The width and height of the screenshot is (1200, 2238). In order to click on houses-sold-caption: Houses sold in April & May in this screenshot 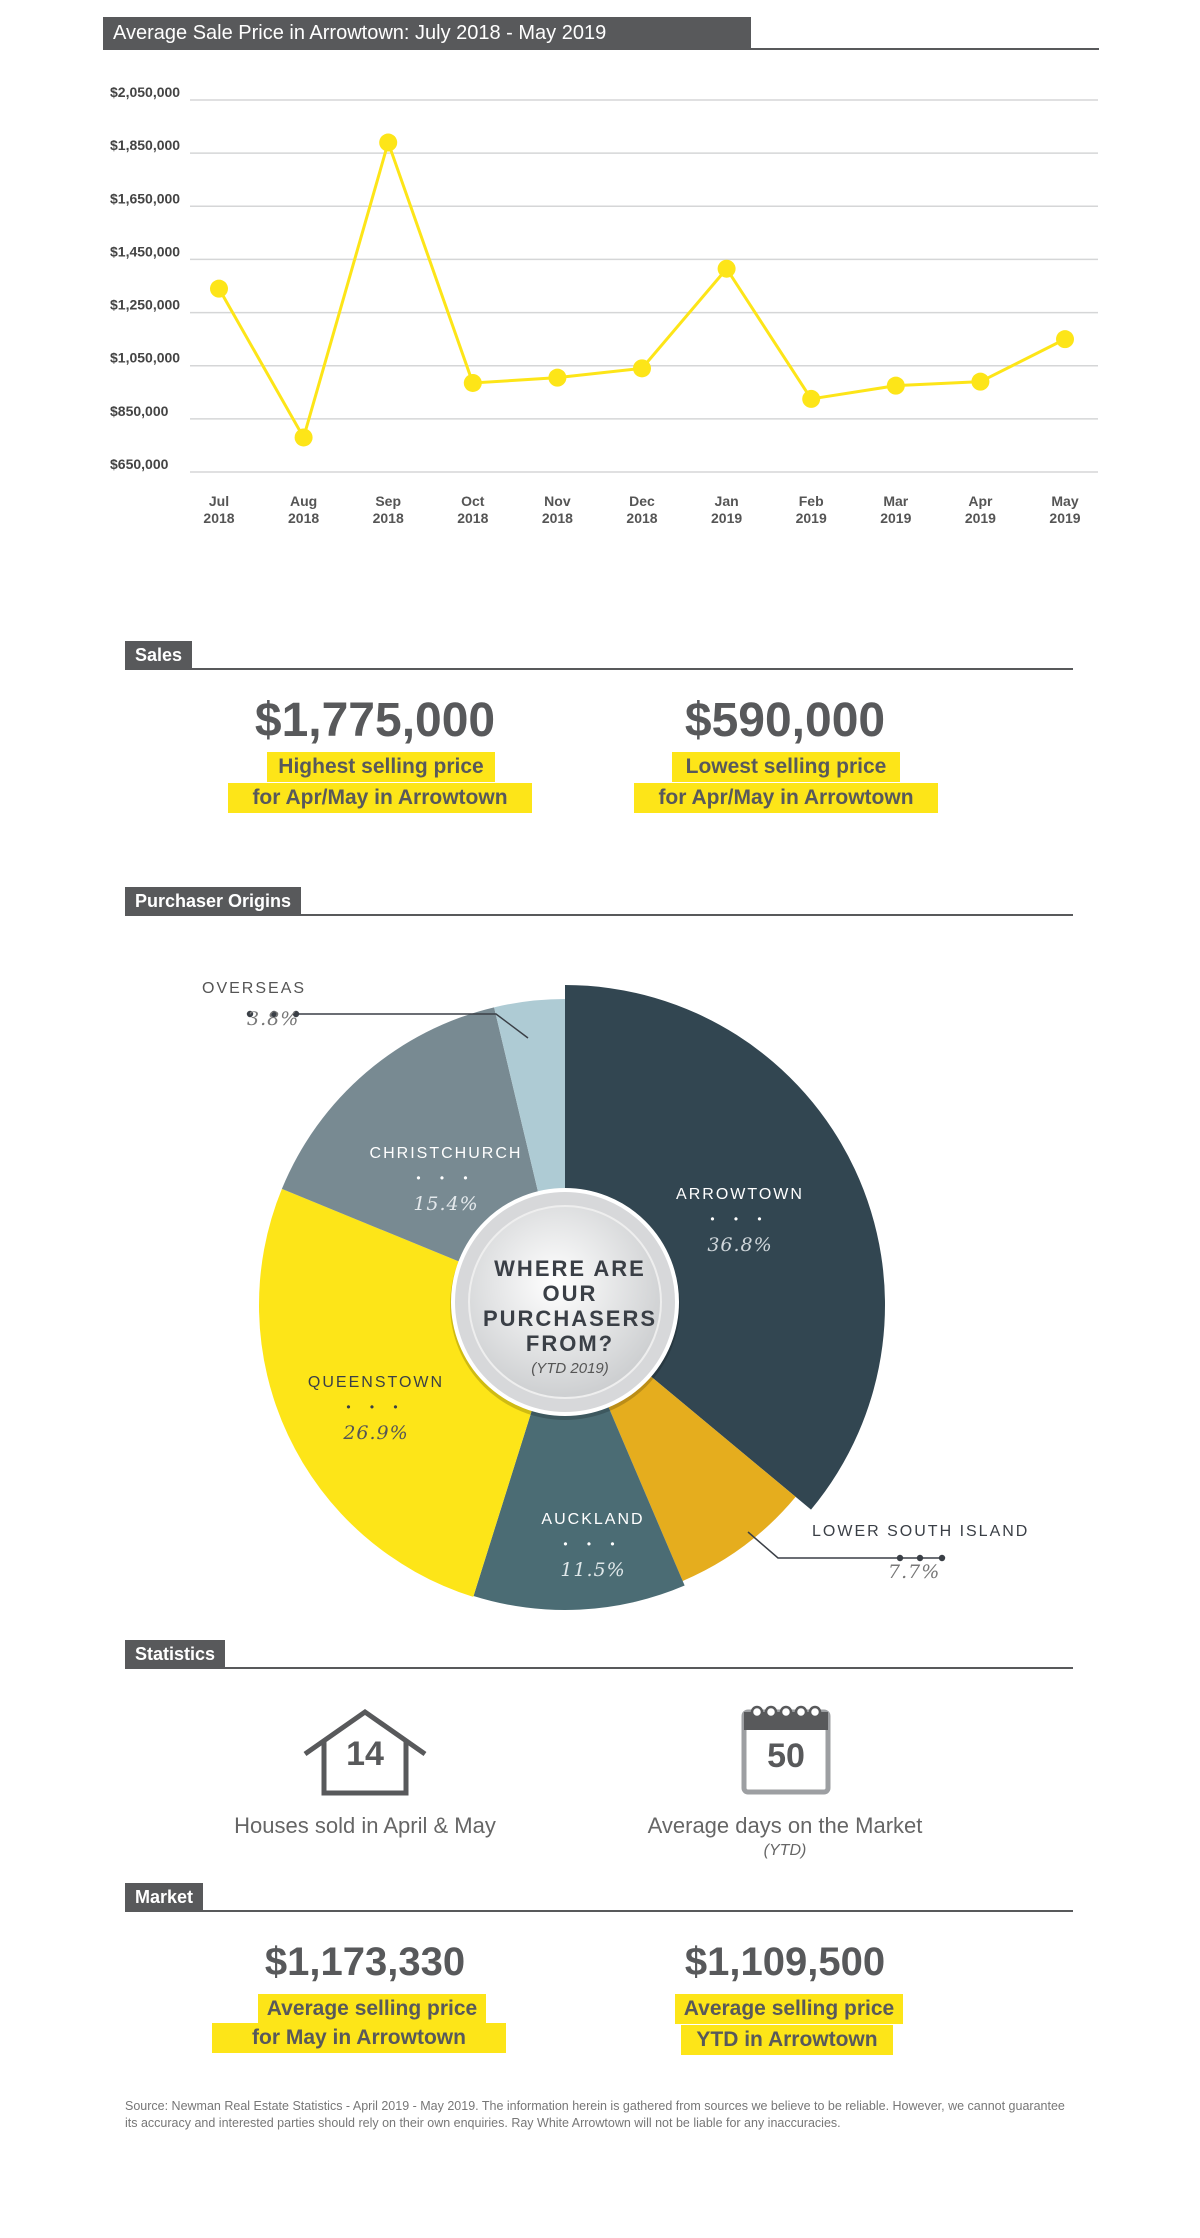, I will do `click(365, 1825)`.